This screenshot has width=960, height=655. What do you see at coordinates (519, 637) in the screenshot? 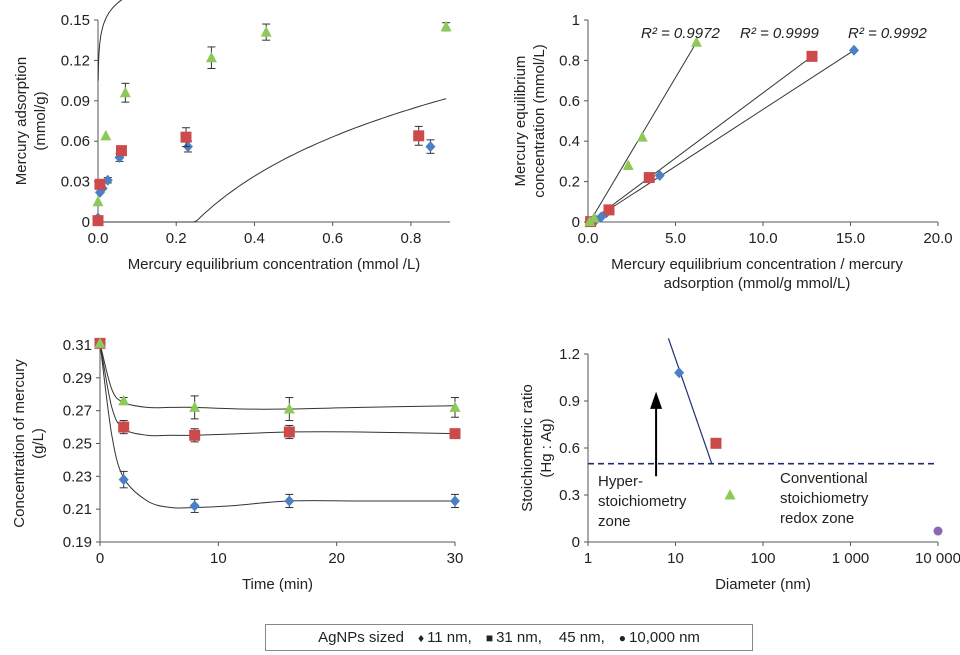
I see `legend-label-31nm: 31 nm,` at bounding box center [519, 637].